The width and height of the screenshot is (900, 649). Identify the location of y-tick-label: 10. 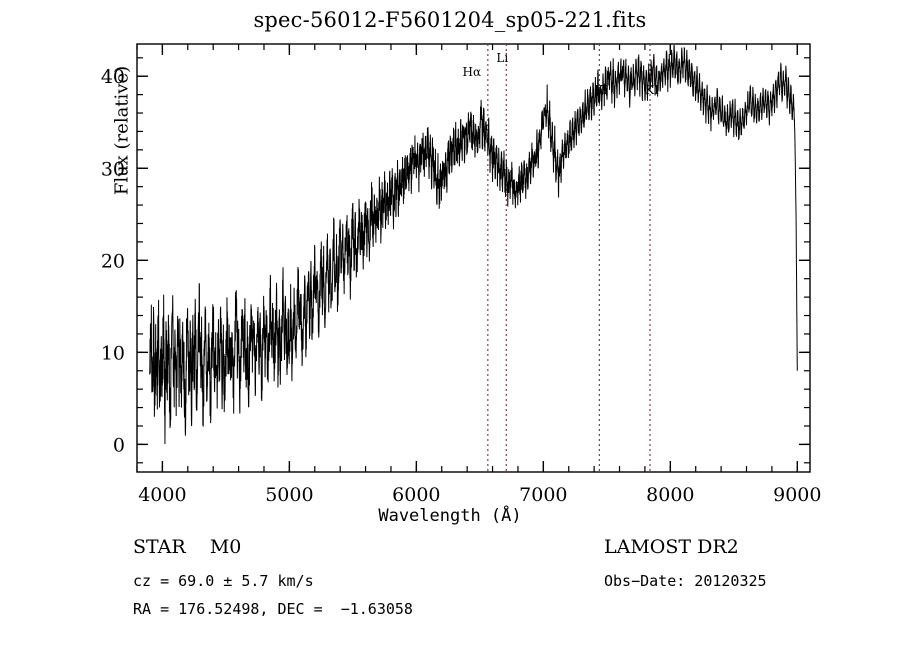
(113, 353).